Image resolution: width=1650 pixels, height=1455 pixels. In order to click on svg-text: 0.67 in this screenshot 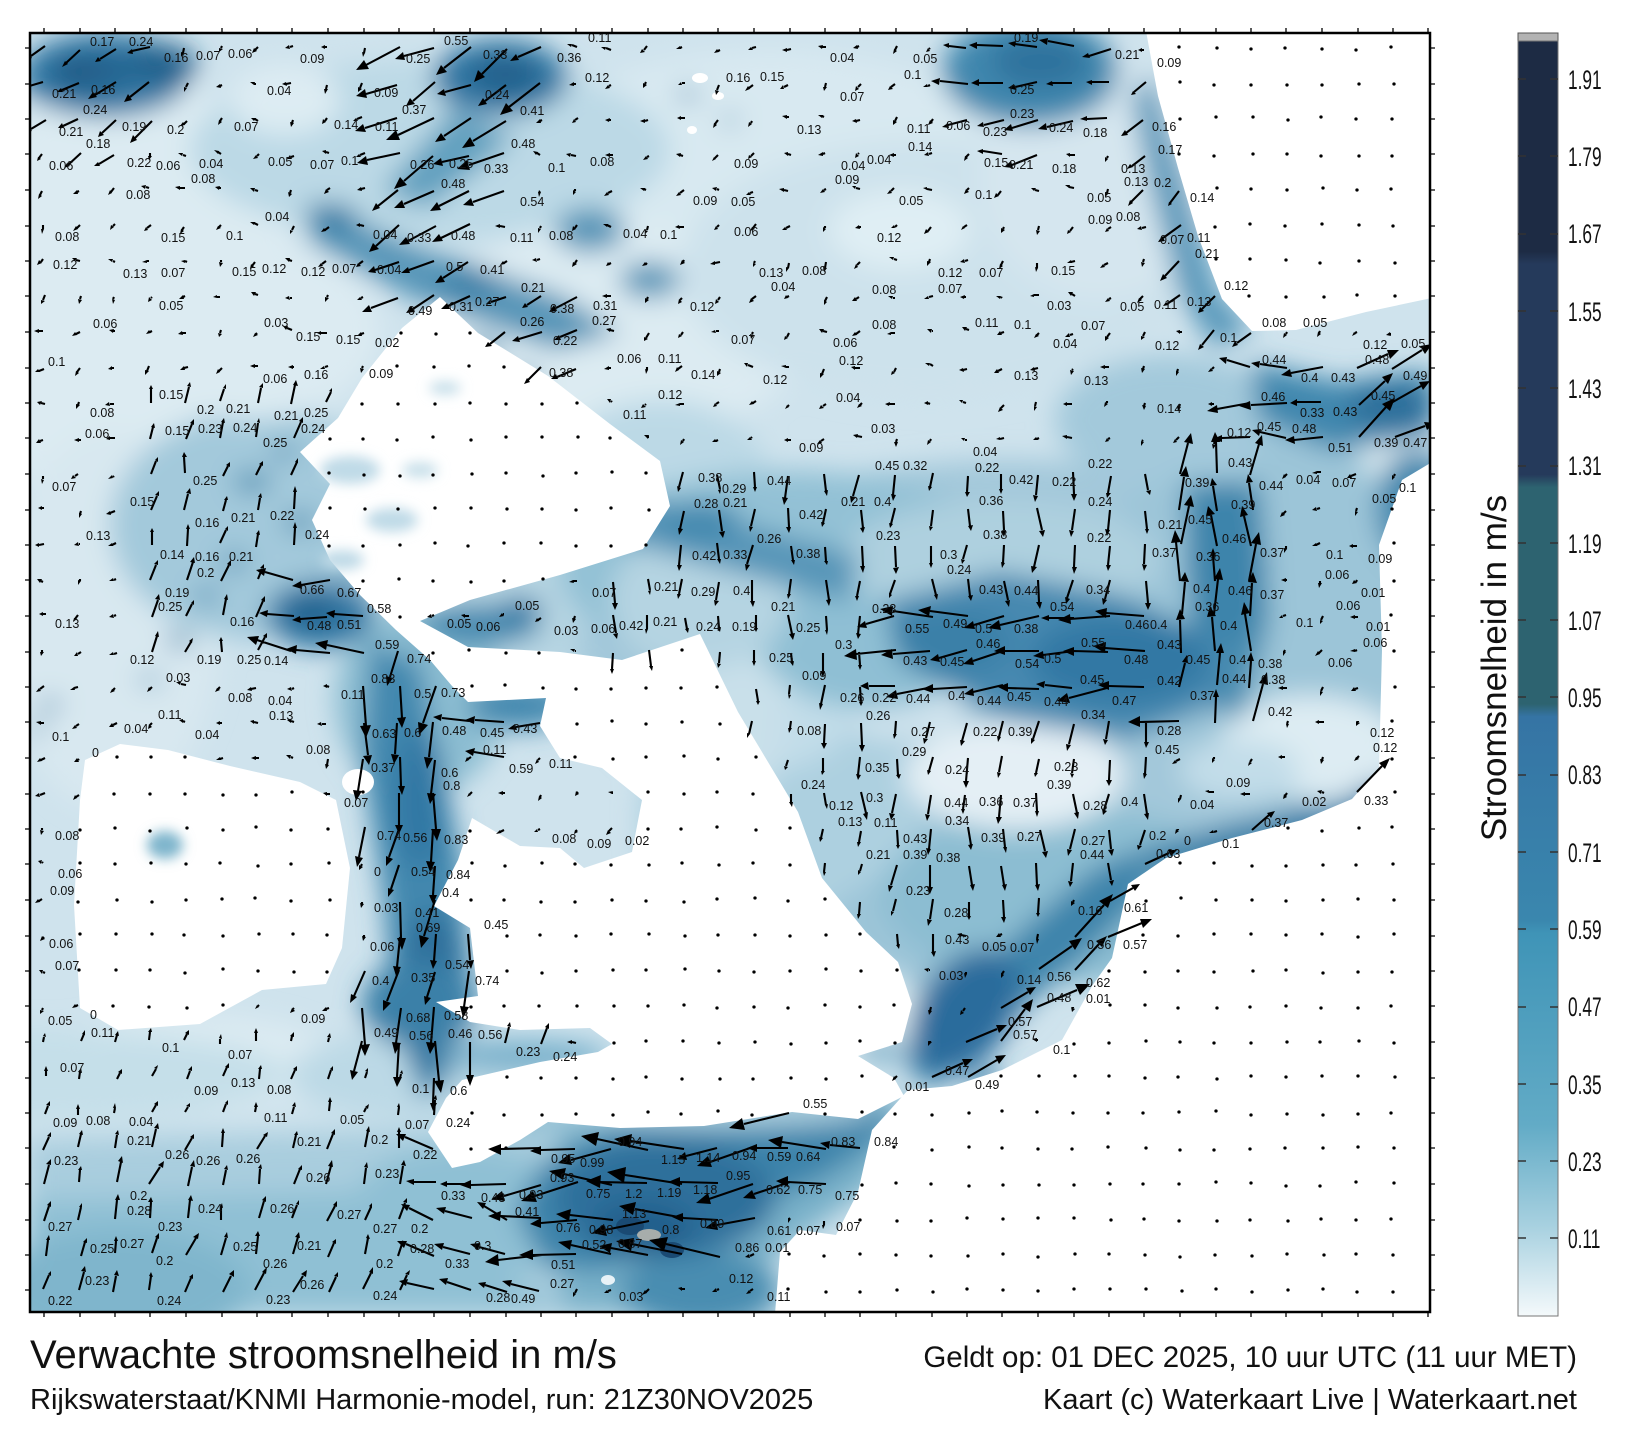, I will do `click(349, 593)`.